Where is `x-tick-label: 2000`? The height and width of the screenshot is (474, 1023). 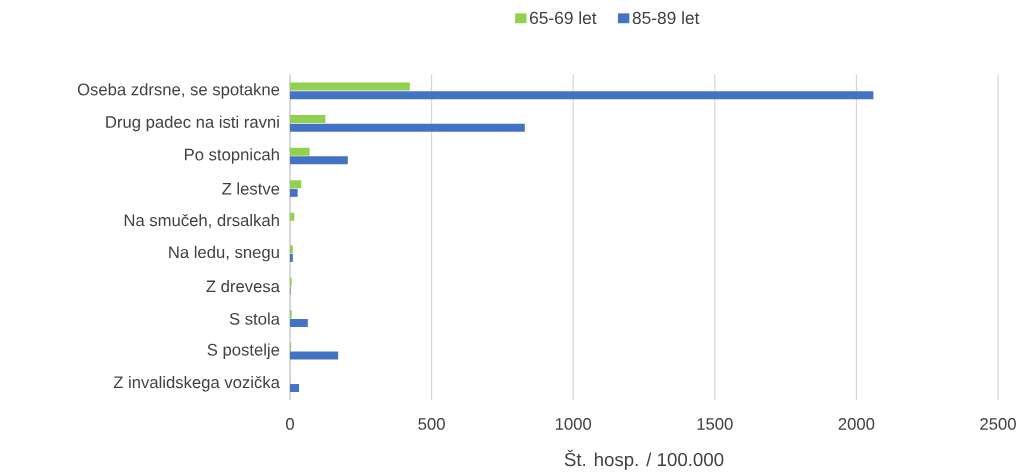 x-tick-label: 2000 is located at coordinates (856, 424).